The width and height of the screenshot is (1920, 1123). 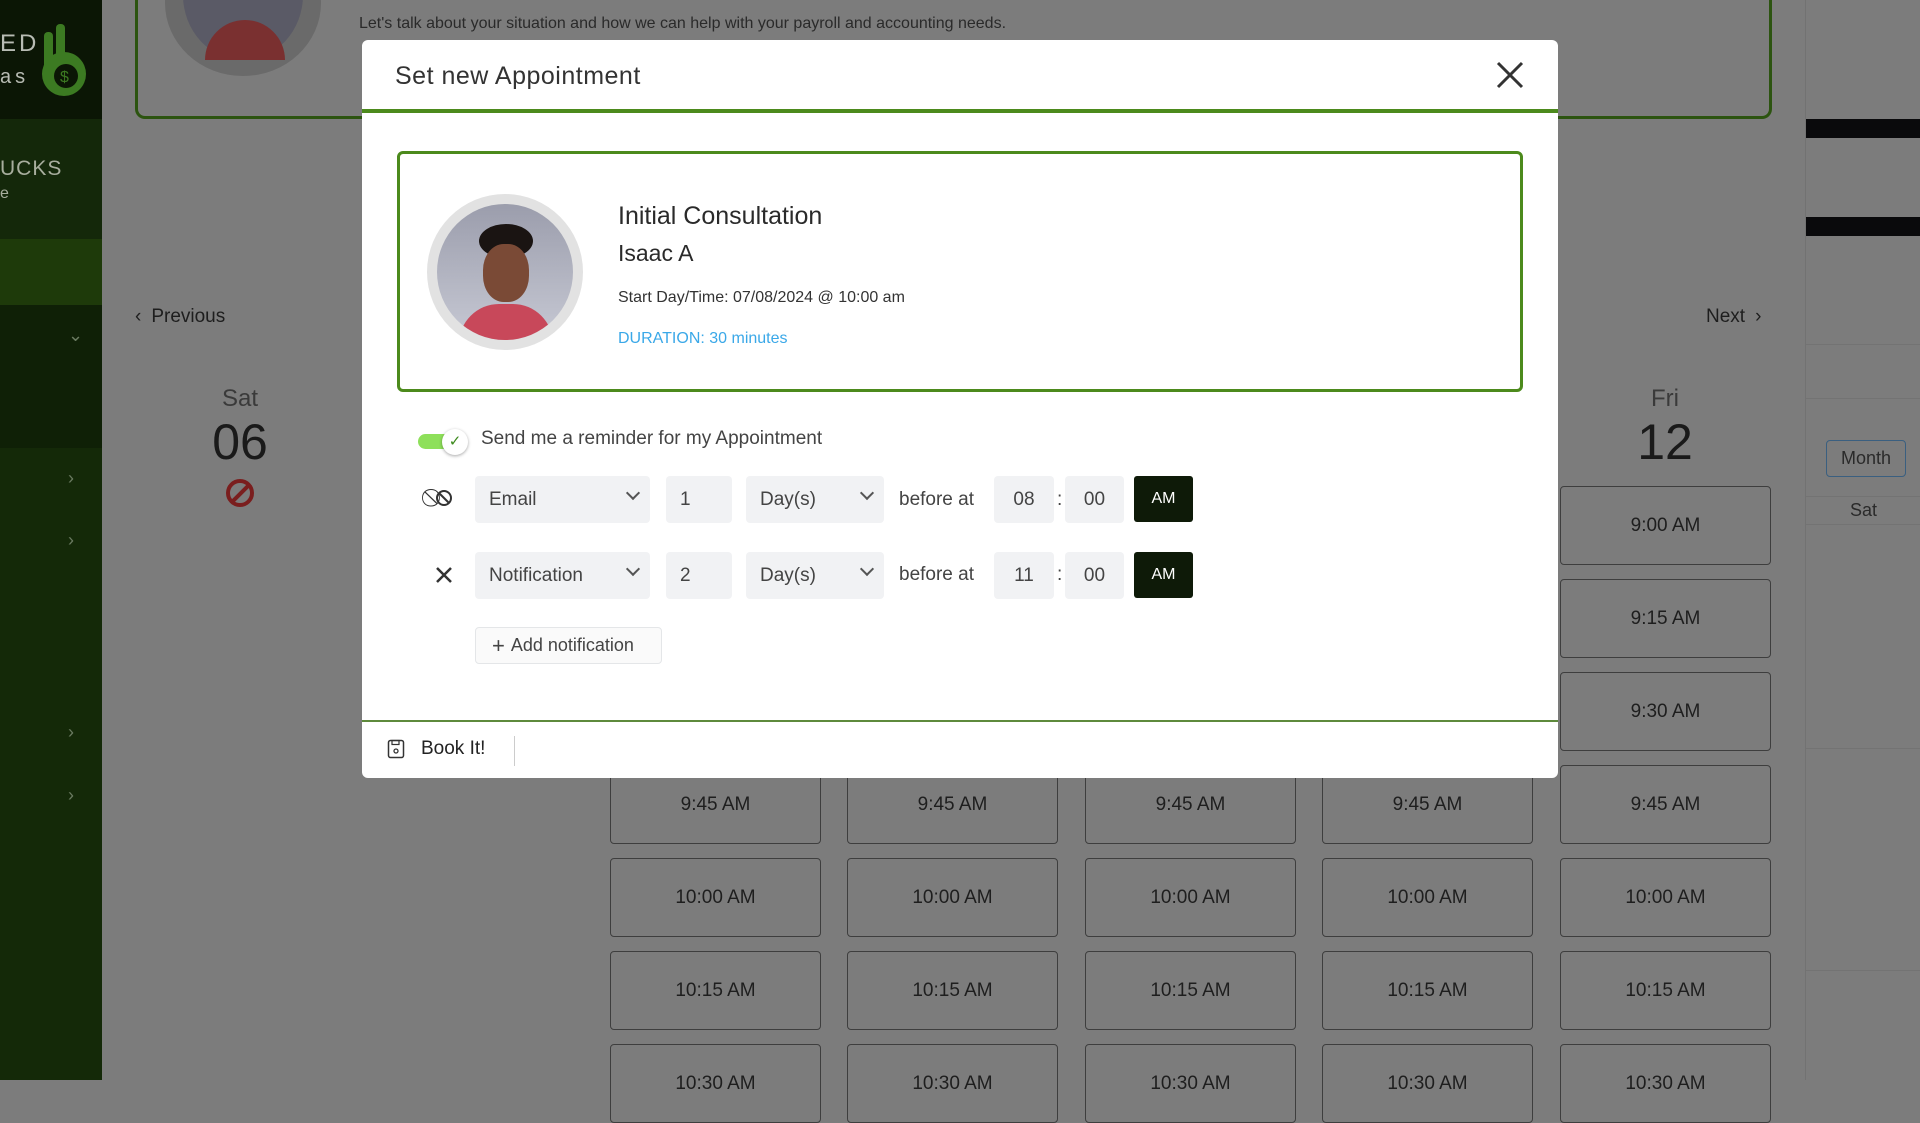 I want to click on reminder-toggle: ✓, so click(x=445, y=442).